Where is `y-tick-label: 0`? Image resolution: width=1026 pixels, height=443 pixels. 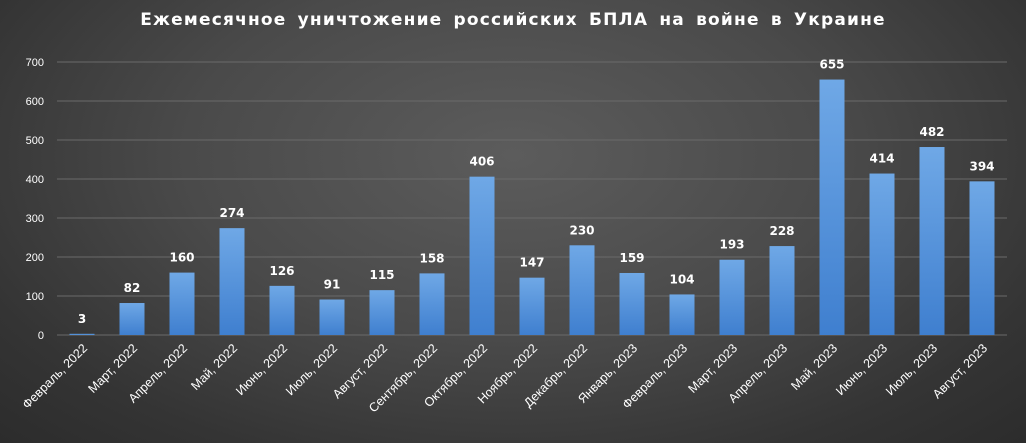 y-tick-label: 0 is located at coordinates (41, 336).